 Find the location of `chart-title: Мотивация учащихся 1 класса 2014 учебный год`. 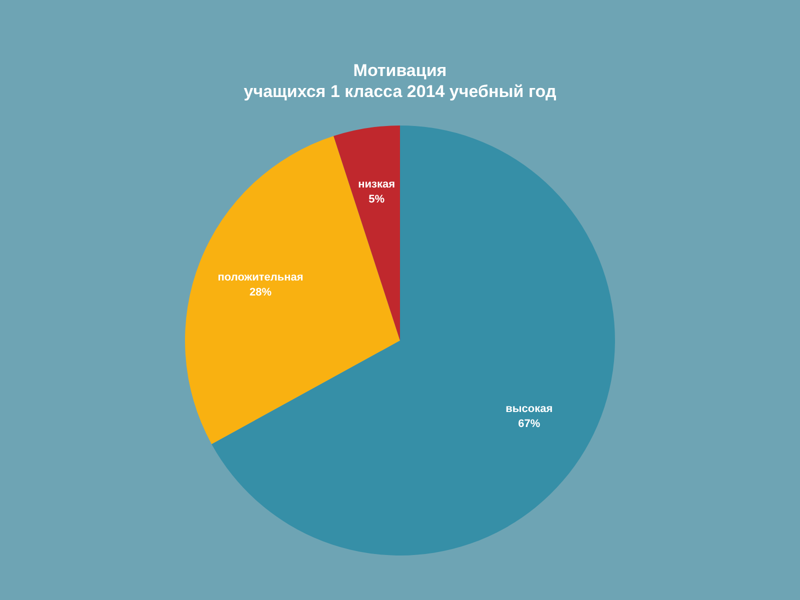

chart-title: Мотивация учащихся 1 класса 2014 учебный год is located at coordinates (400, 81).